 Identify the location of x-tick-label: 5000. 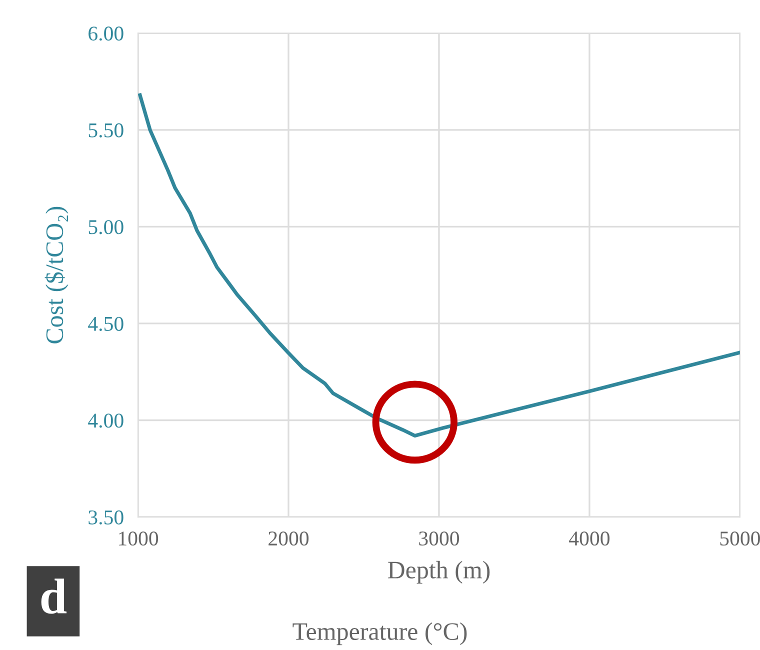
(740, 539).